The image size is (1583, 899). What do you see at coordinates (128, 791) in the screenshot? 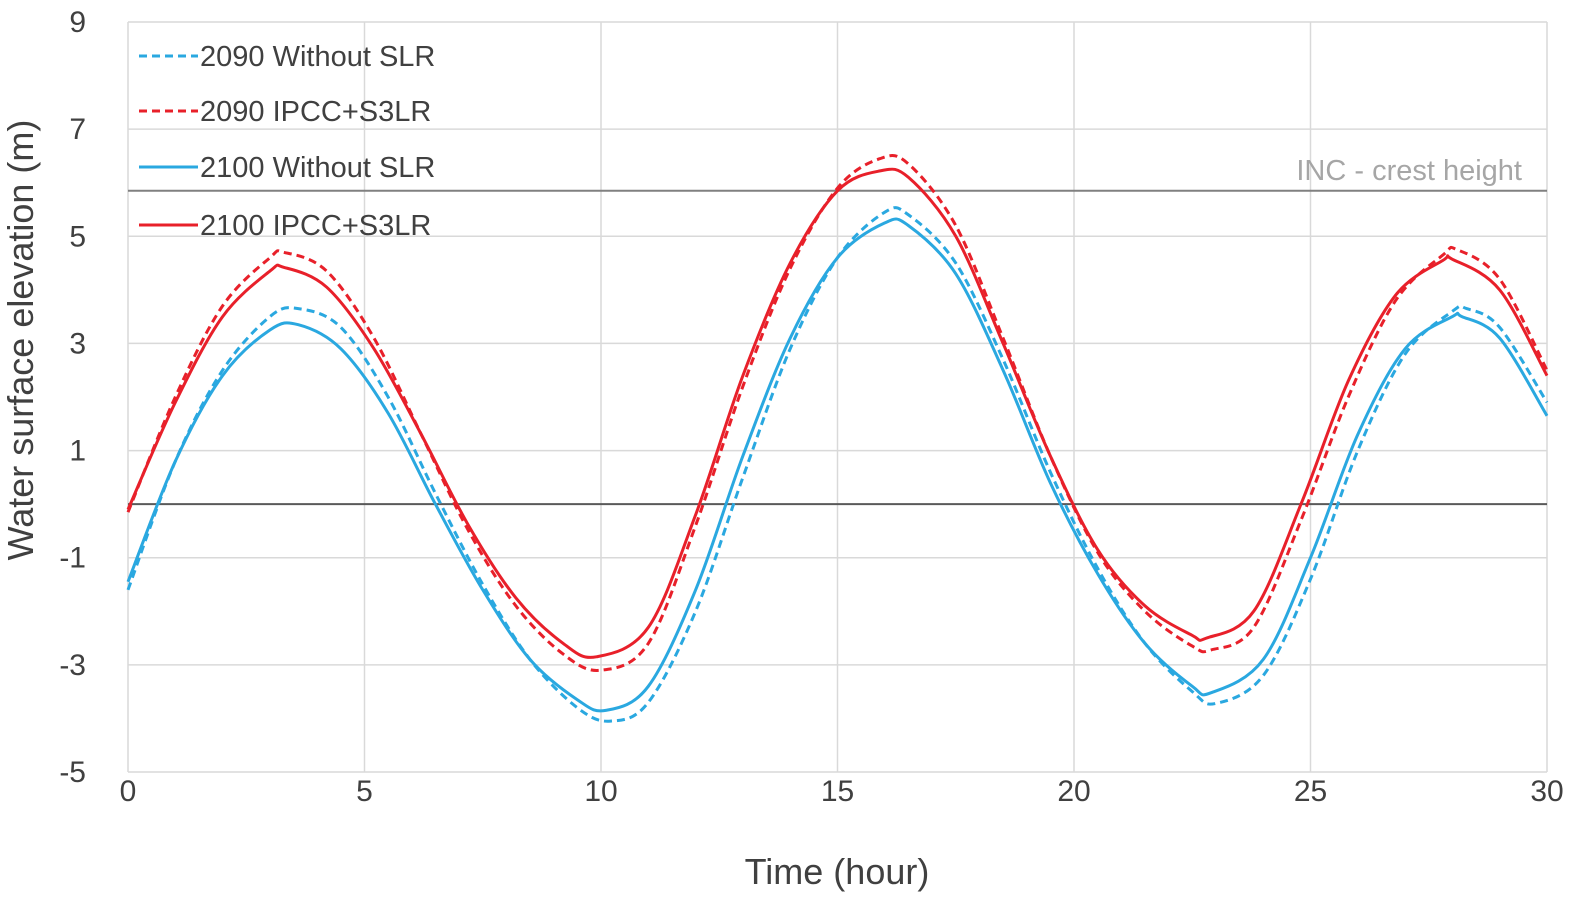
I see `x-tick-label-0: 0` at bounding box center [128, 791].